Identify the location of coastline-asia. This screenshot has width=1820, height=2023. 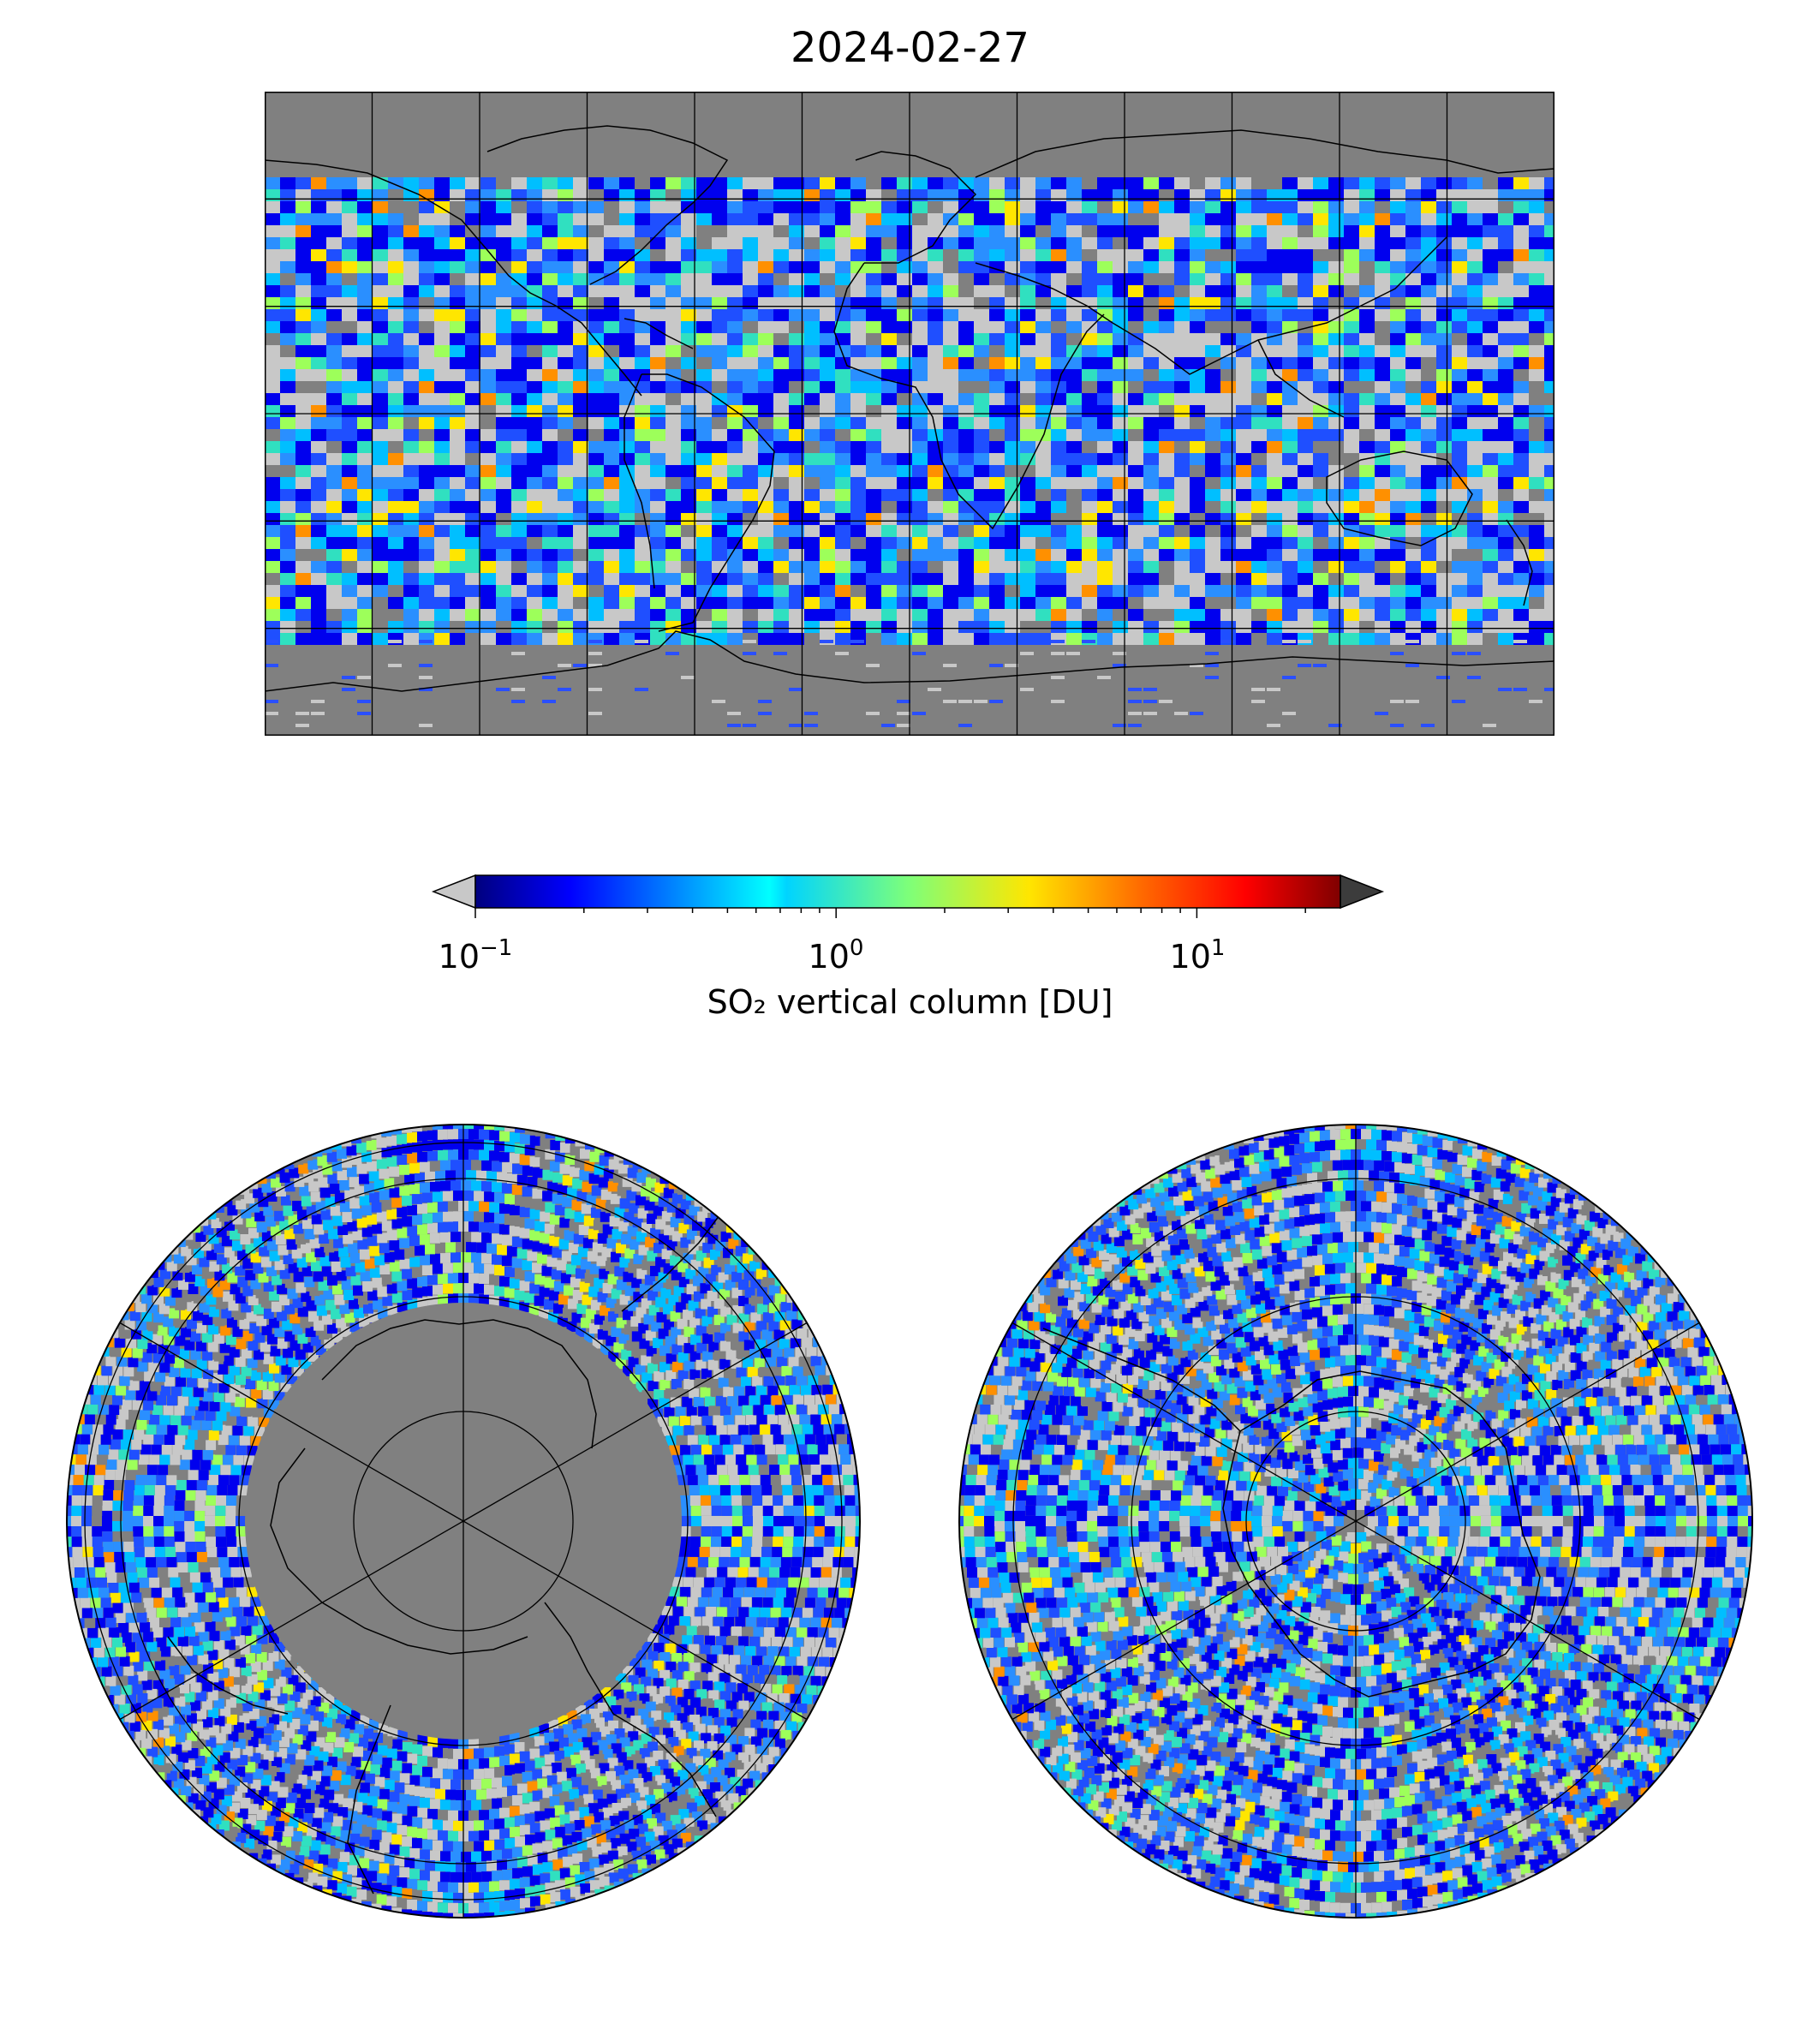
(1265, 273).